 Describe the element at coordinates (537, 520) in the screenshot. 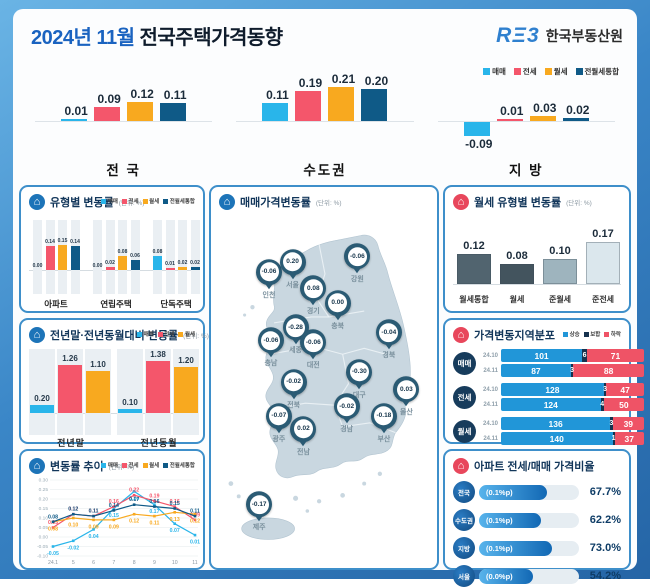

I see `ratio-row: 수도권(0.1%p)62.2%` at that location.